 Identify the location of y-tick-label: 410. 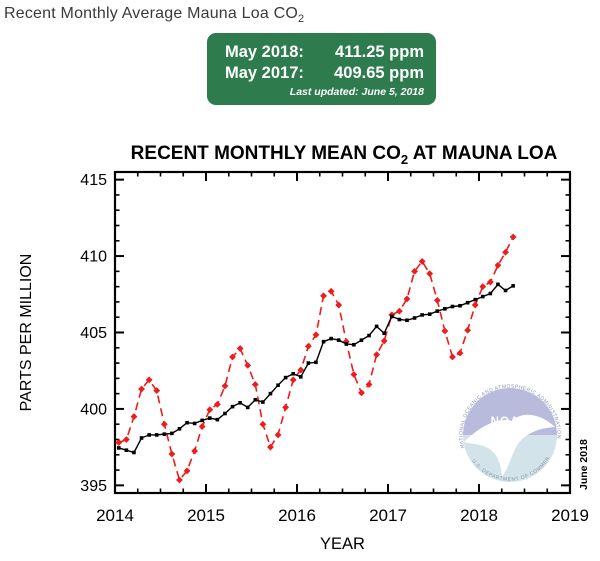
(93, 257).